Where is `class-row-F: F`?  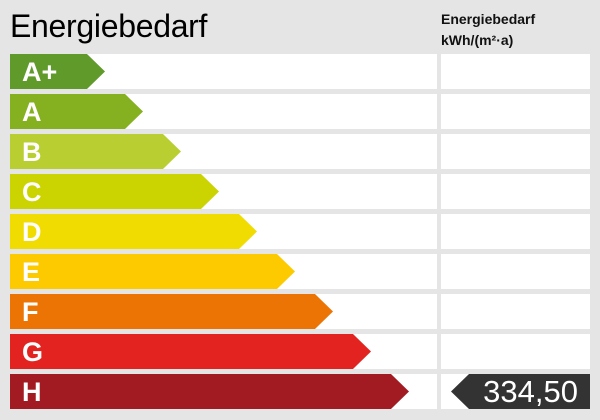 class-row-F: F is located at coordinates (223, 311).